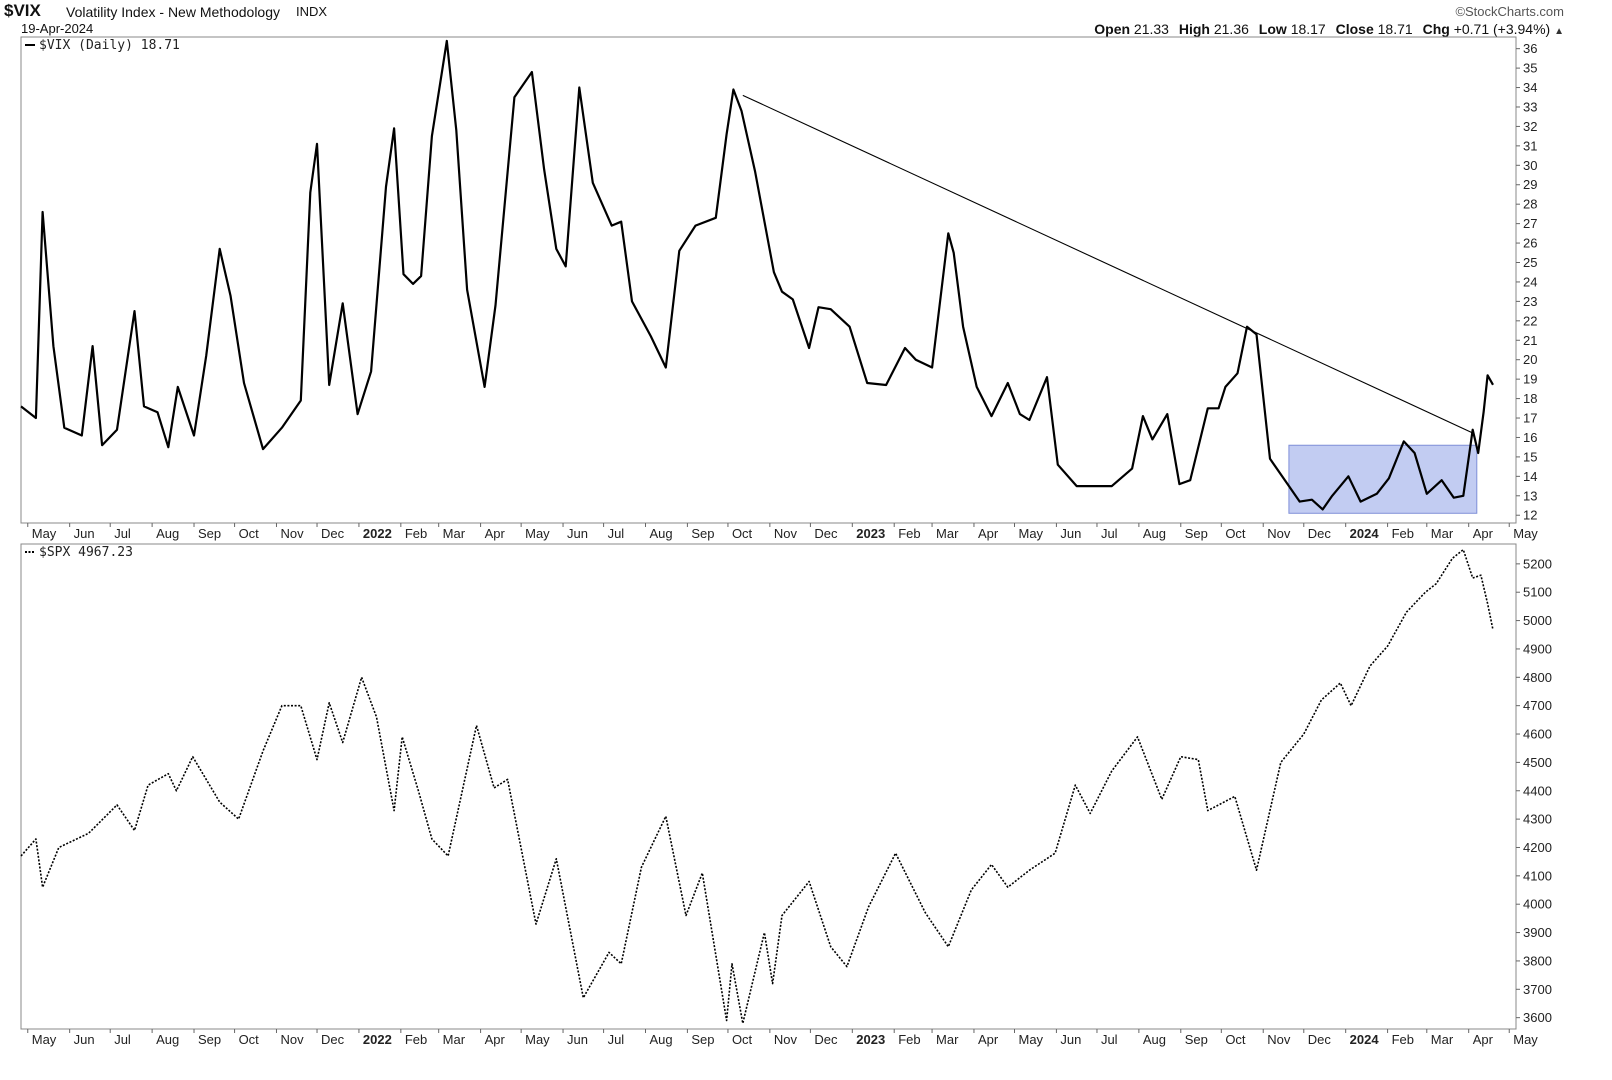  What do you see at coordinates (1537, 989) in the screenshot?
I see `spx-y-tick-label: 3700` at bounding box center [1537, 989].